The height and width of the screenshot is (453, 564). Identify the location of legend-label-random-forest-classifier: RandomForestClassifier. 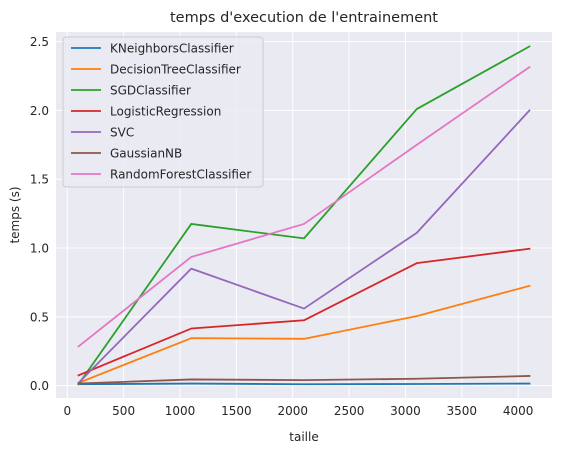
(180, 175).